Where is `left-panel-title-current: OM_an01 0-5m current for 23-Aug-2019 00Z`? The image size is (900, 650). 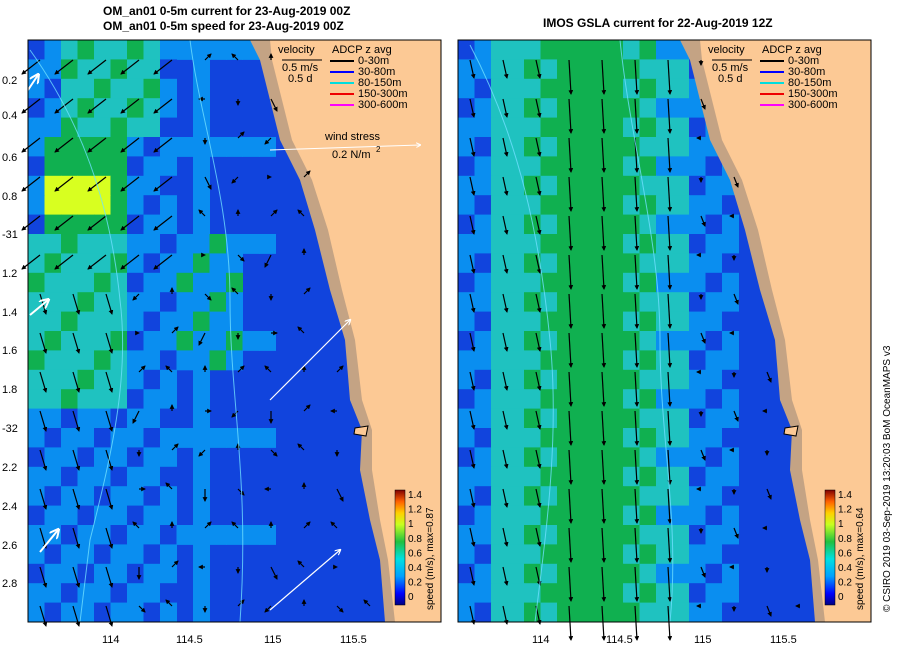
left-panel-title-current: OM_an01 0-5m current for 23-Aug-2019 00Z is located at coordinates (227, 11).